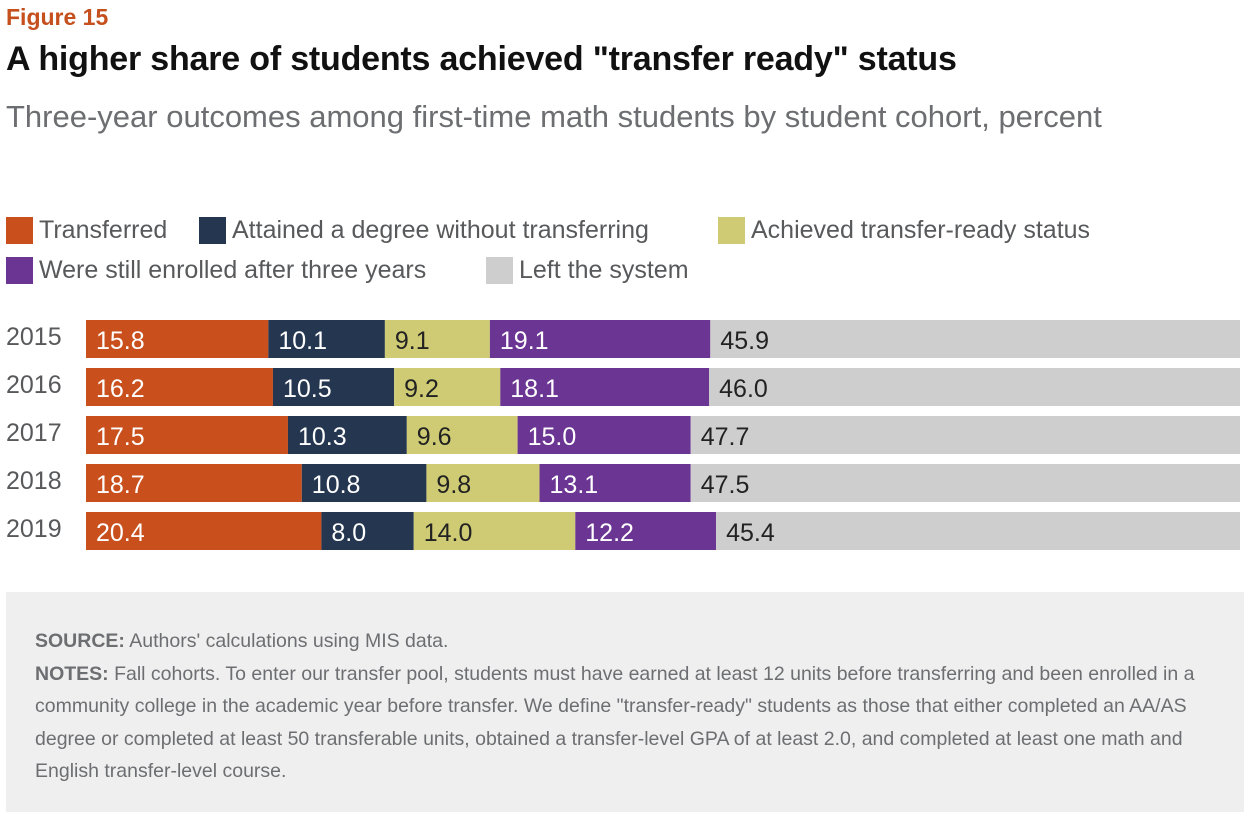 This screenshot has width=1248, height=816. I want to click on data-label: 10.3, so click(322, 437).